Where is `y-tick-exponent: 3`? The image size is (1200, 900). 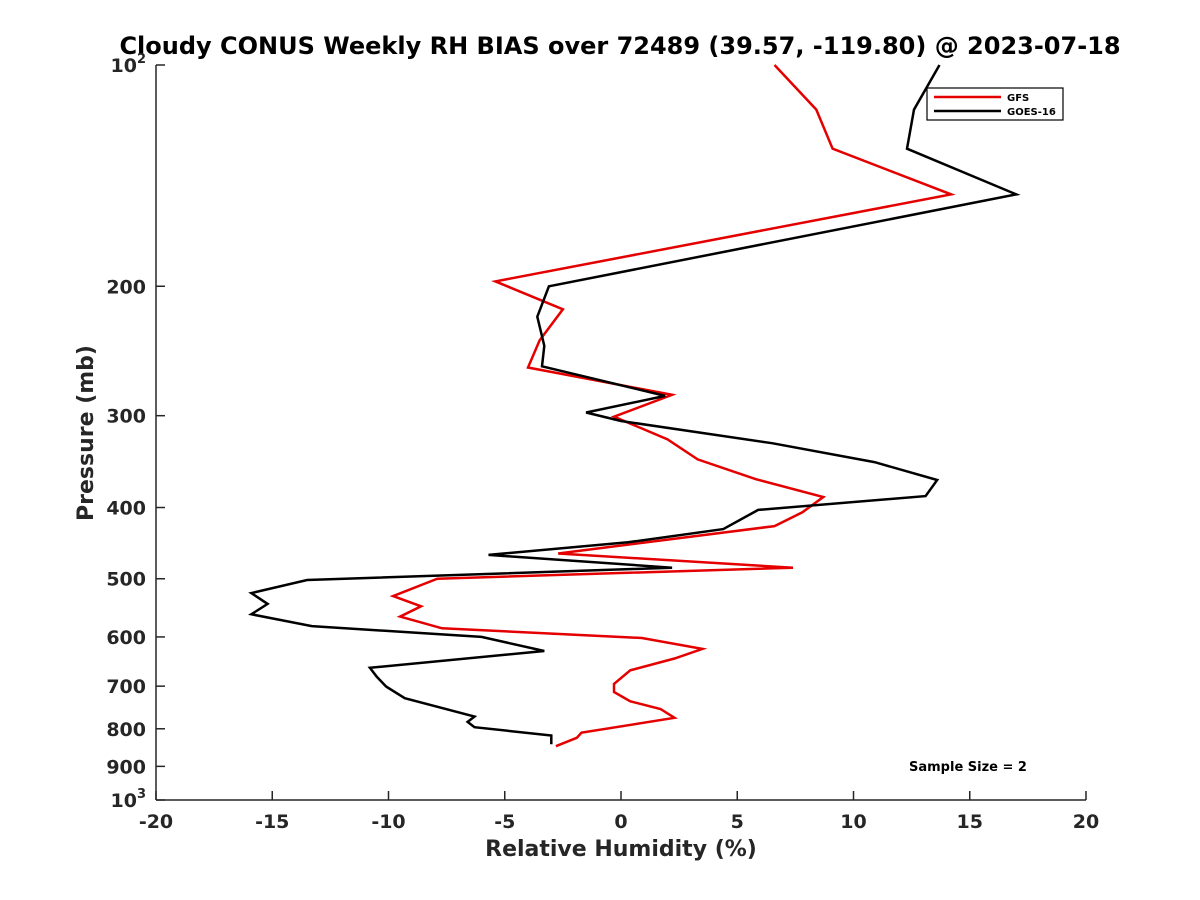 y-tick-exponent: 3 is located at coordinates (141, 794).